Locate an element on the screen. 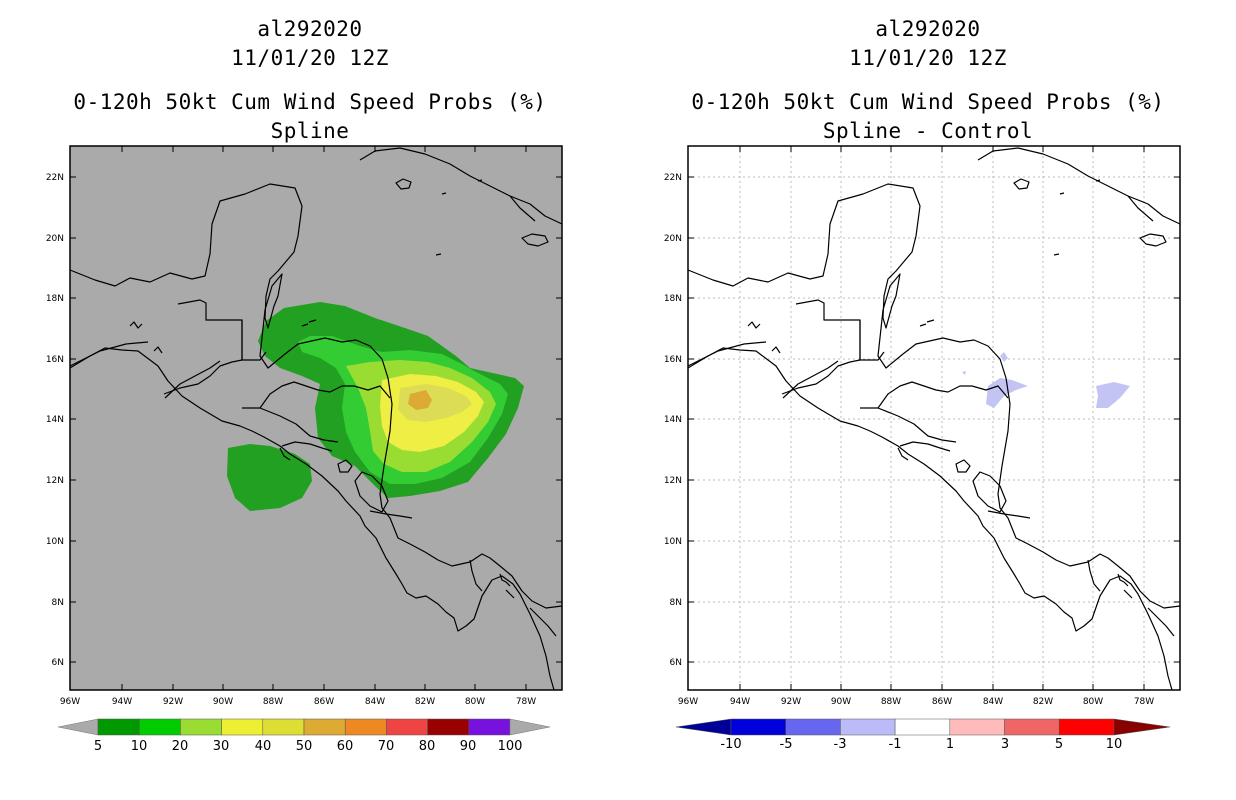  right-storm-id: al292020 is located at coordinates (928, 29).